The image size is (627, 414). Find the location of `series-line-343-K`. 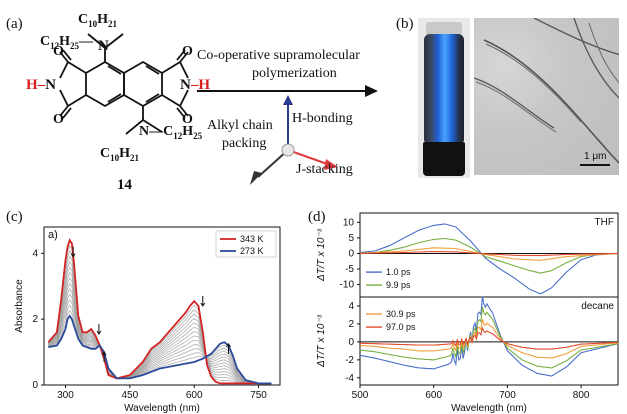

series-line-343-K is located at coordinates (159, 311).